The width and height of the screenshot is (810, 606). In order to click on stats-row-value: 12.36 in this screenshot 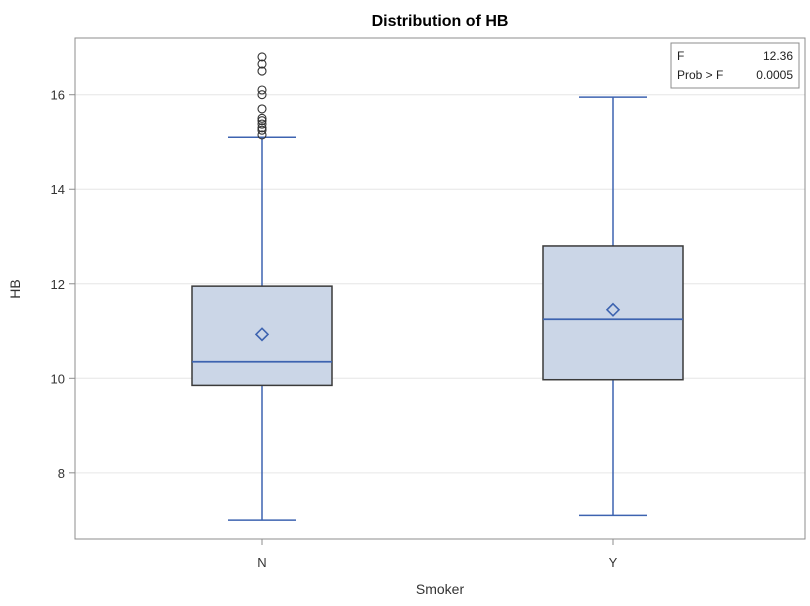, I will do `click(778, 56)`.